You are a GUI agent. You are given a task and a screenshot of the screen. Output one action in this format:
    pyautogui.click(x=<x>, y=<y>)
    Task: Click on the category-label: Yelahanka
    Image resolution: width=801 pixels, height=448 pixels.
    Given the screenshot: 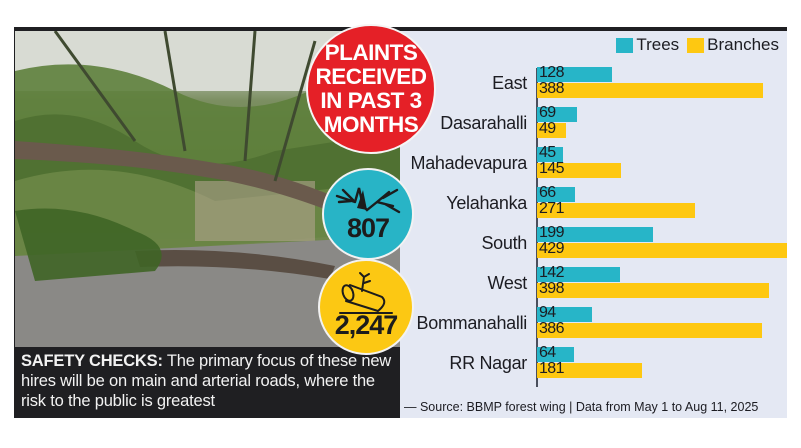 What is the action you would take?
    pyautogui.click(x=486, y=203)
    